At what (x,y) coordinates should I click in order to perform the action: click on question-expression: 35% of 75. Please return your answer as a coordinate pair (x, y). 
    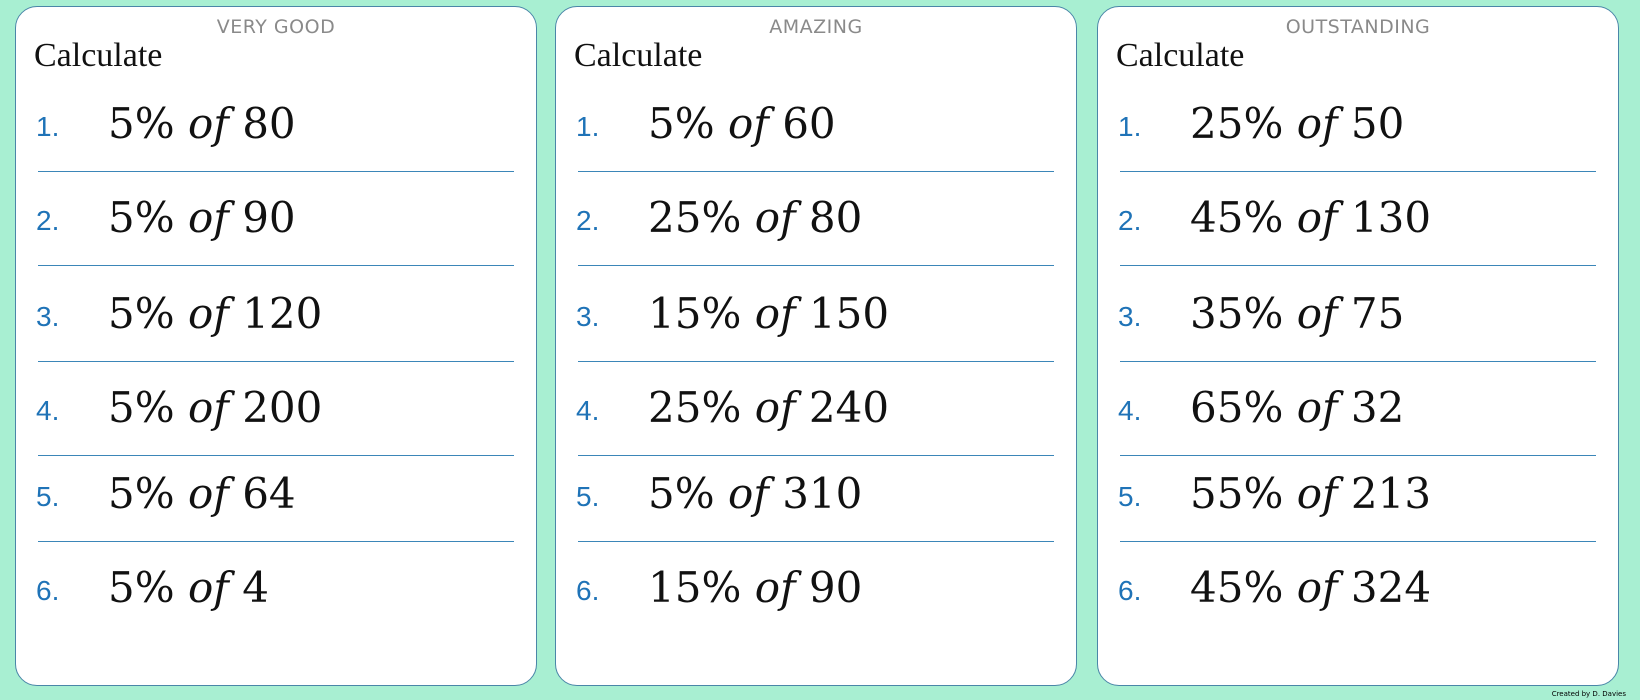
    Looking at the image, I should click on (1297, 313).